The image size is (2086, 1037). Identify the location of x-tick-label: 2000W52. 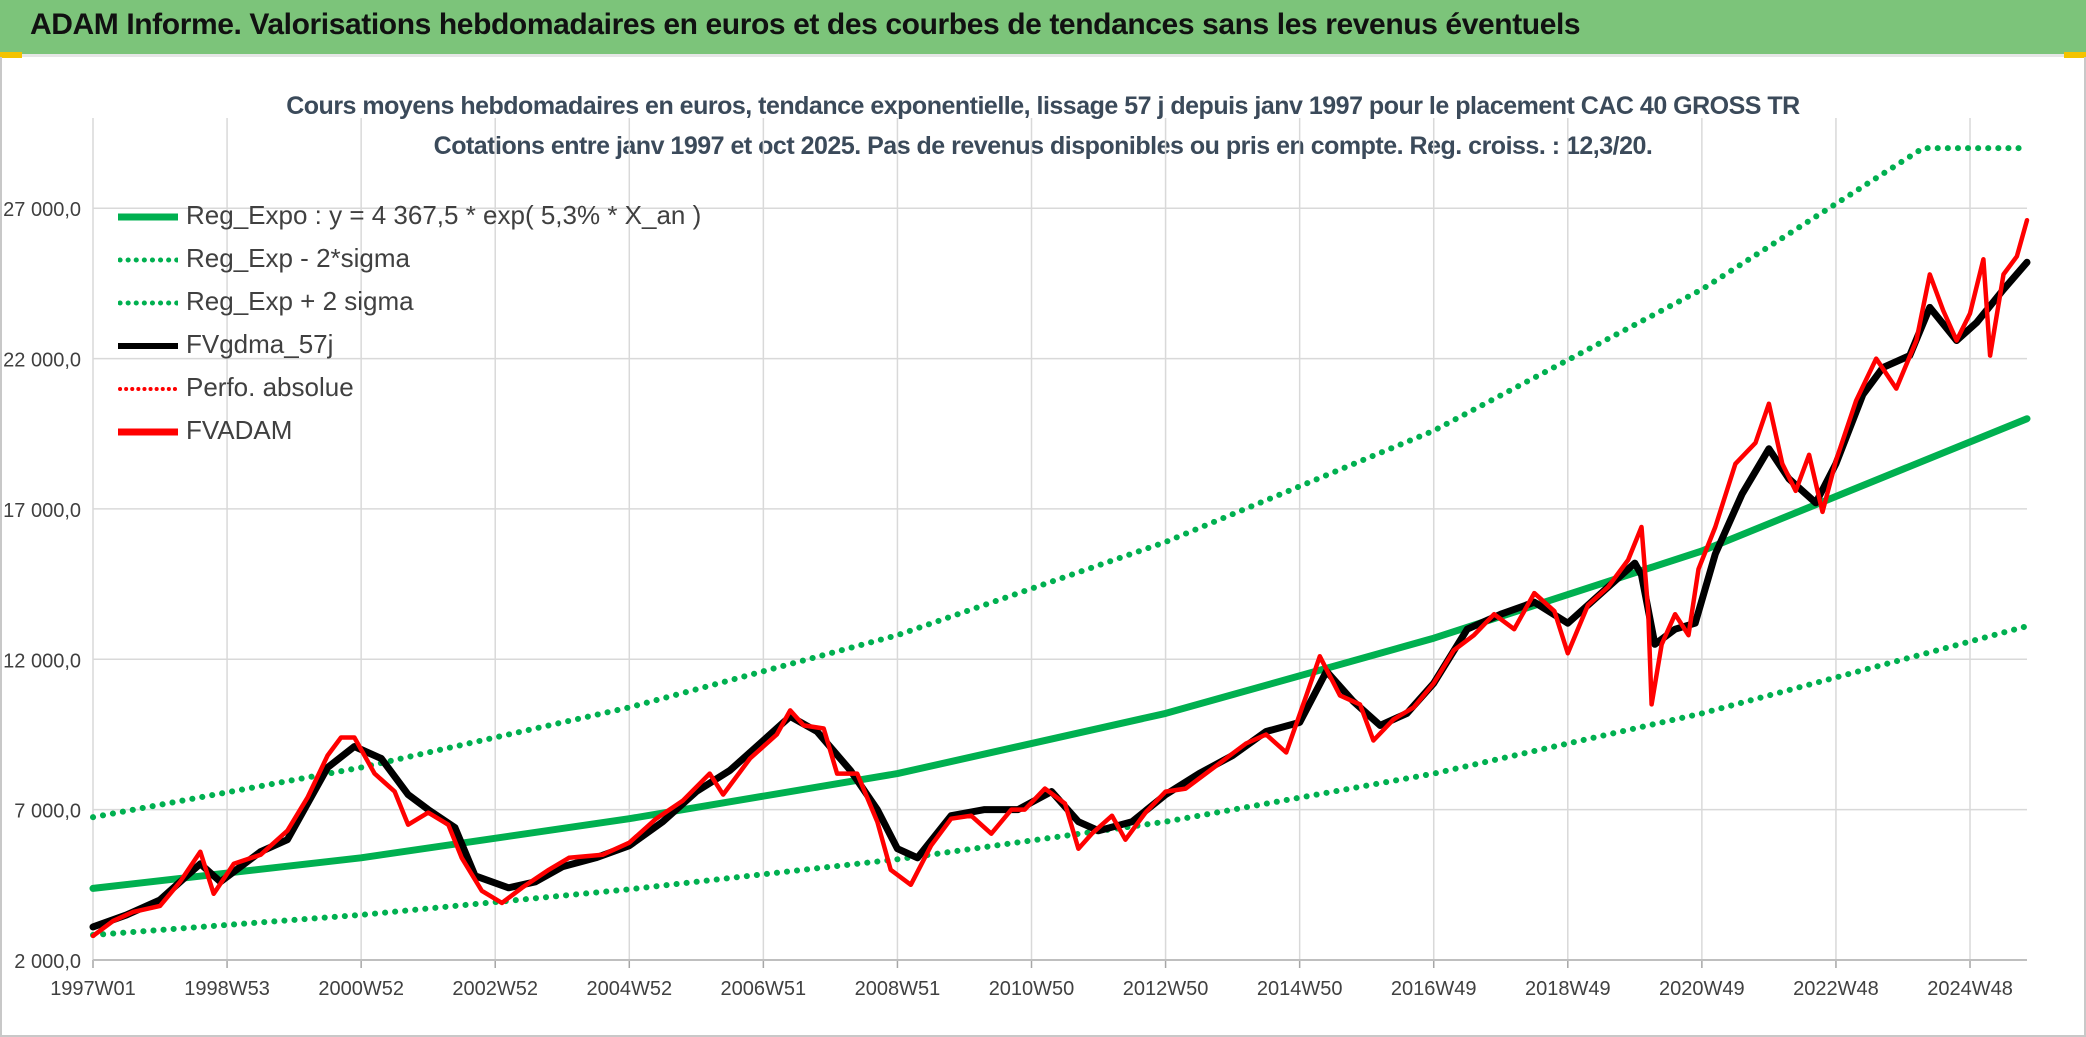
(361, 989).